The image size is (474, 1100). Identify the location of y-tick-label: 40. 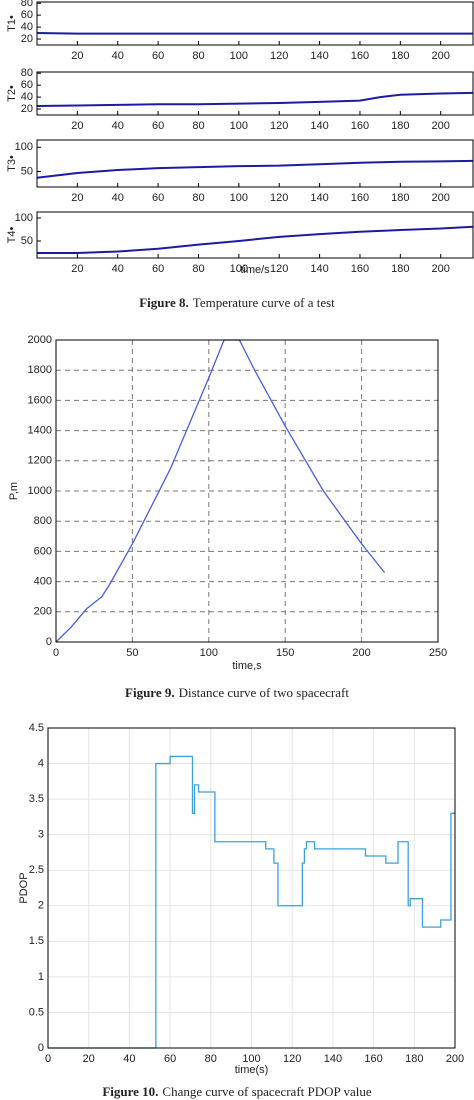
(27, 97).